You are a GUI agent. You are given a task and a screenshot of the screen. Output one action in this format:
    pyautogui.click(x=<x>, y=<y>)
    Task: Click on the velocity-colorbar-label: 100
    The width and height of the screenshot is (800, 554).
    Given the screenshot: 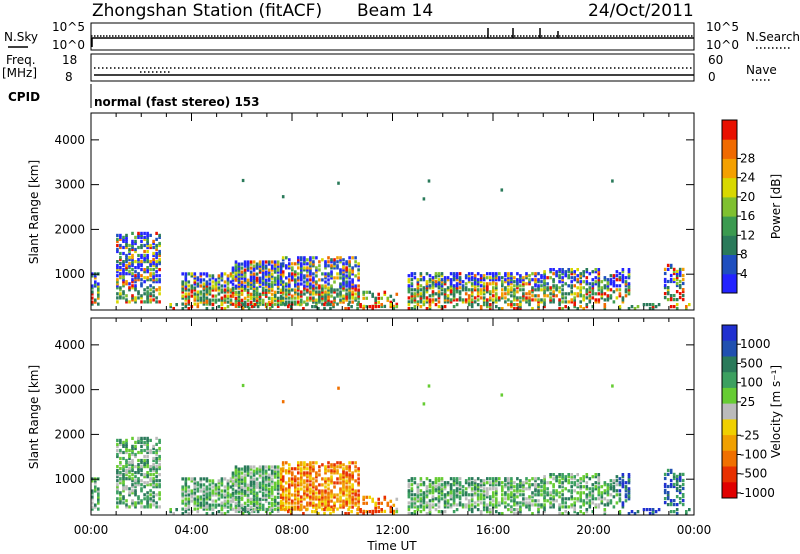 What is the action you would take?
    pyautogui.click(x=751, y=383)
    